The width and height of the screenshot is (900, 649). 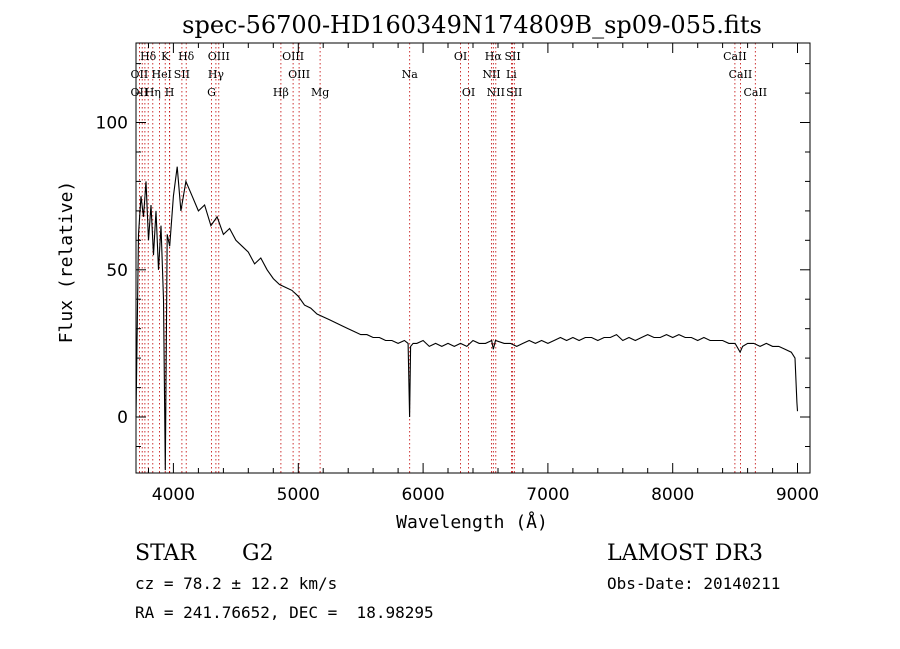 I want to click on line-annotation-18: CaII, so click(x=741, y=74).